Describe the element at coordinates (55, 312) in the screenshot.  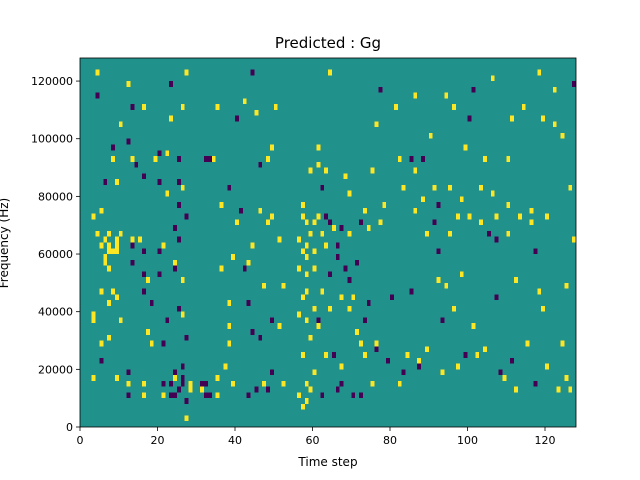
I see `y-tick-label: 40000` at that location.